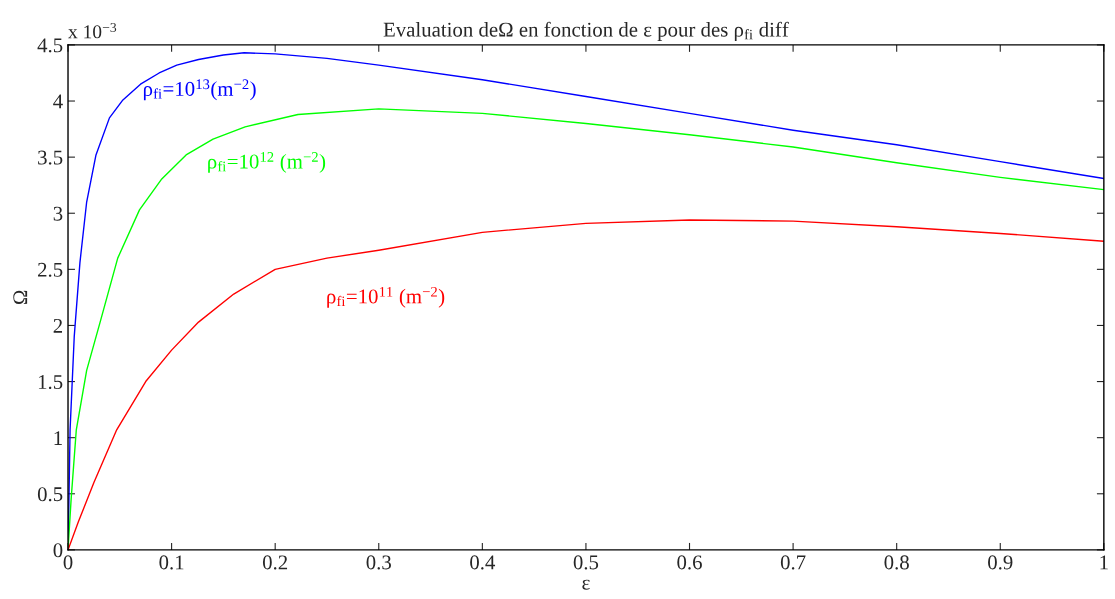 The image size is (1115, 599). I want to click on chart-title: Evaluation deΩ en fonction de ε pour des ρ$_{fi}$ diff, so click(586, 31).